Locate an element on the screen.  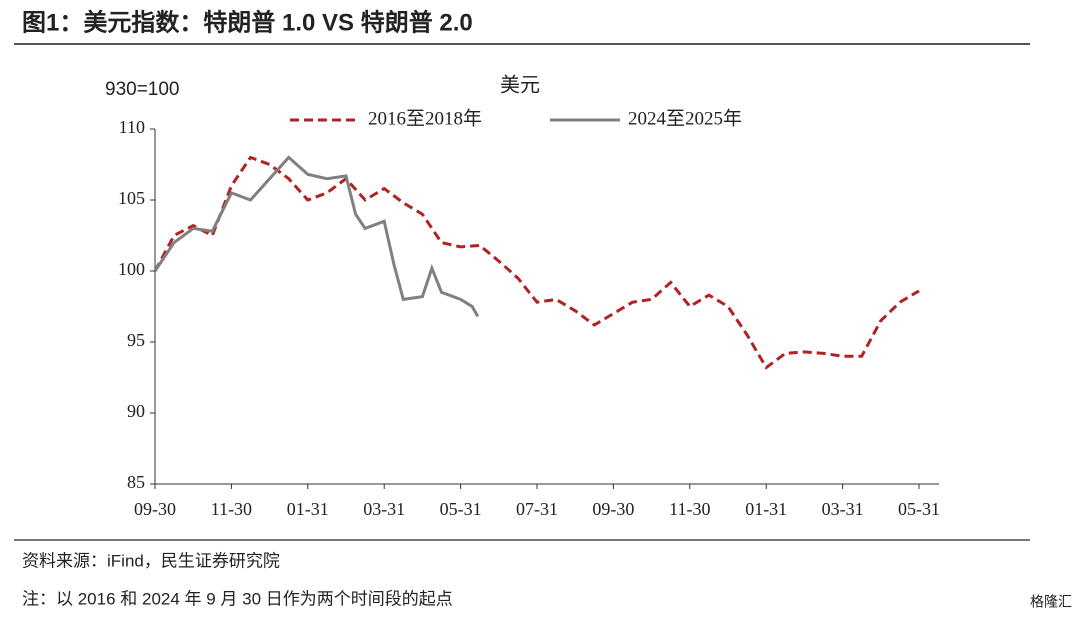
y-tick-label: 95 is located at coordinates (136, 340).